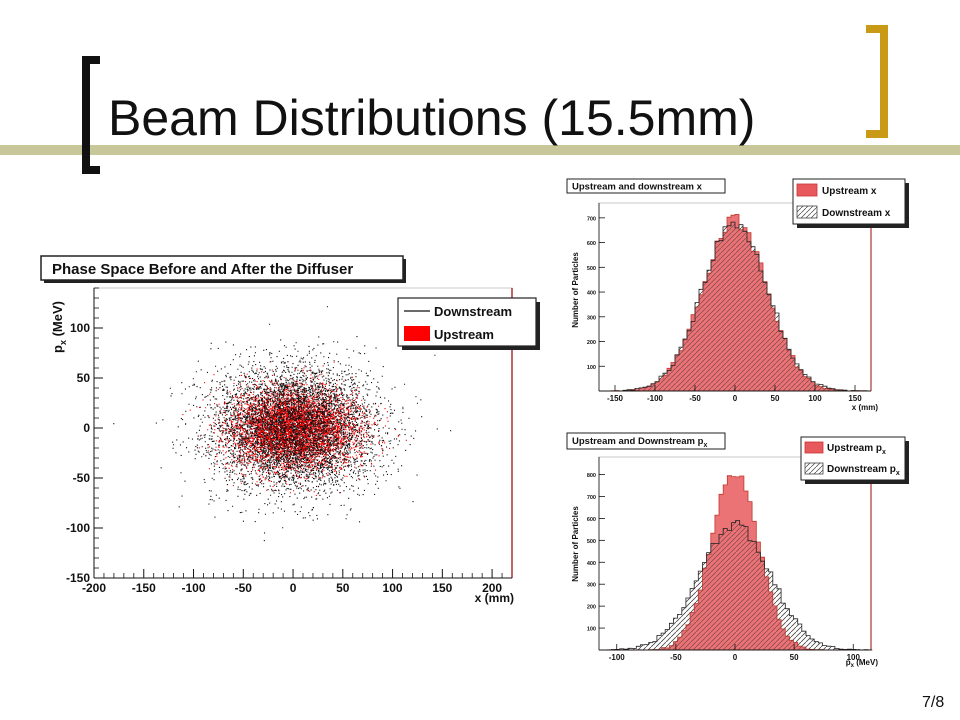 The image size is (960, 720). Describe the element at coordinates (293, 588) in the screenshot. I see `x-tick-label-4: 0` at that location.